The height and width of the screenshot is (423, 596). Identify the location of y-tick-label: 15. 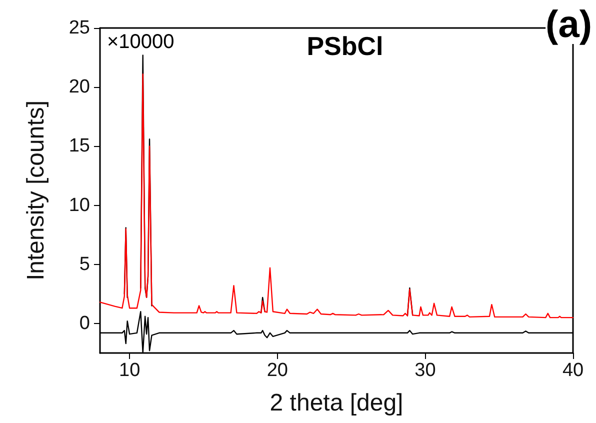
(79, 146).